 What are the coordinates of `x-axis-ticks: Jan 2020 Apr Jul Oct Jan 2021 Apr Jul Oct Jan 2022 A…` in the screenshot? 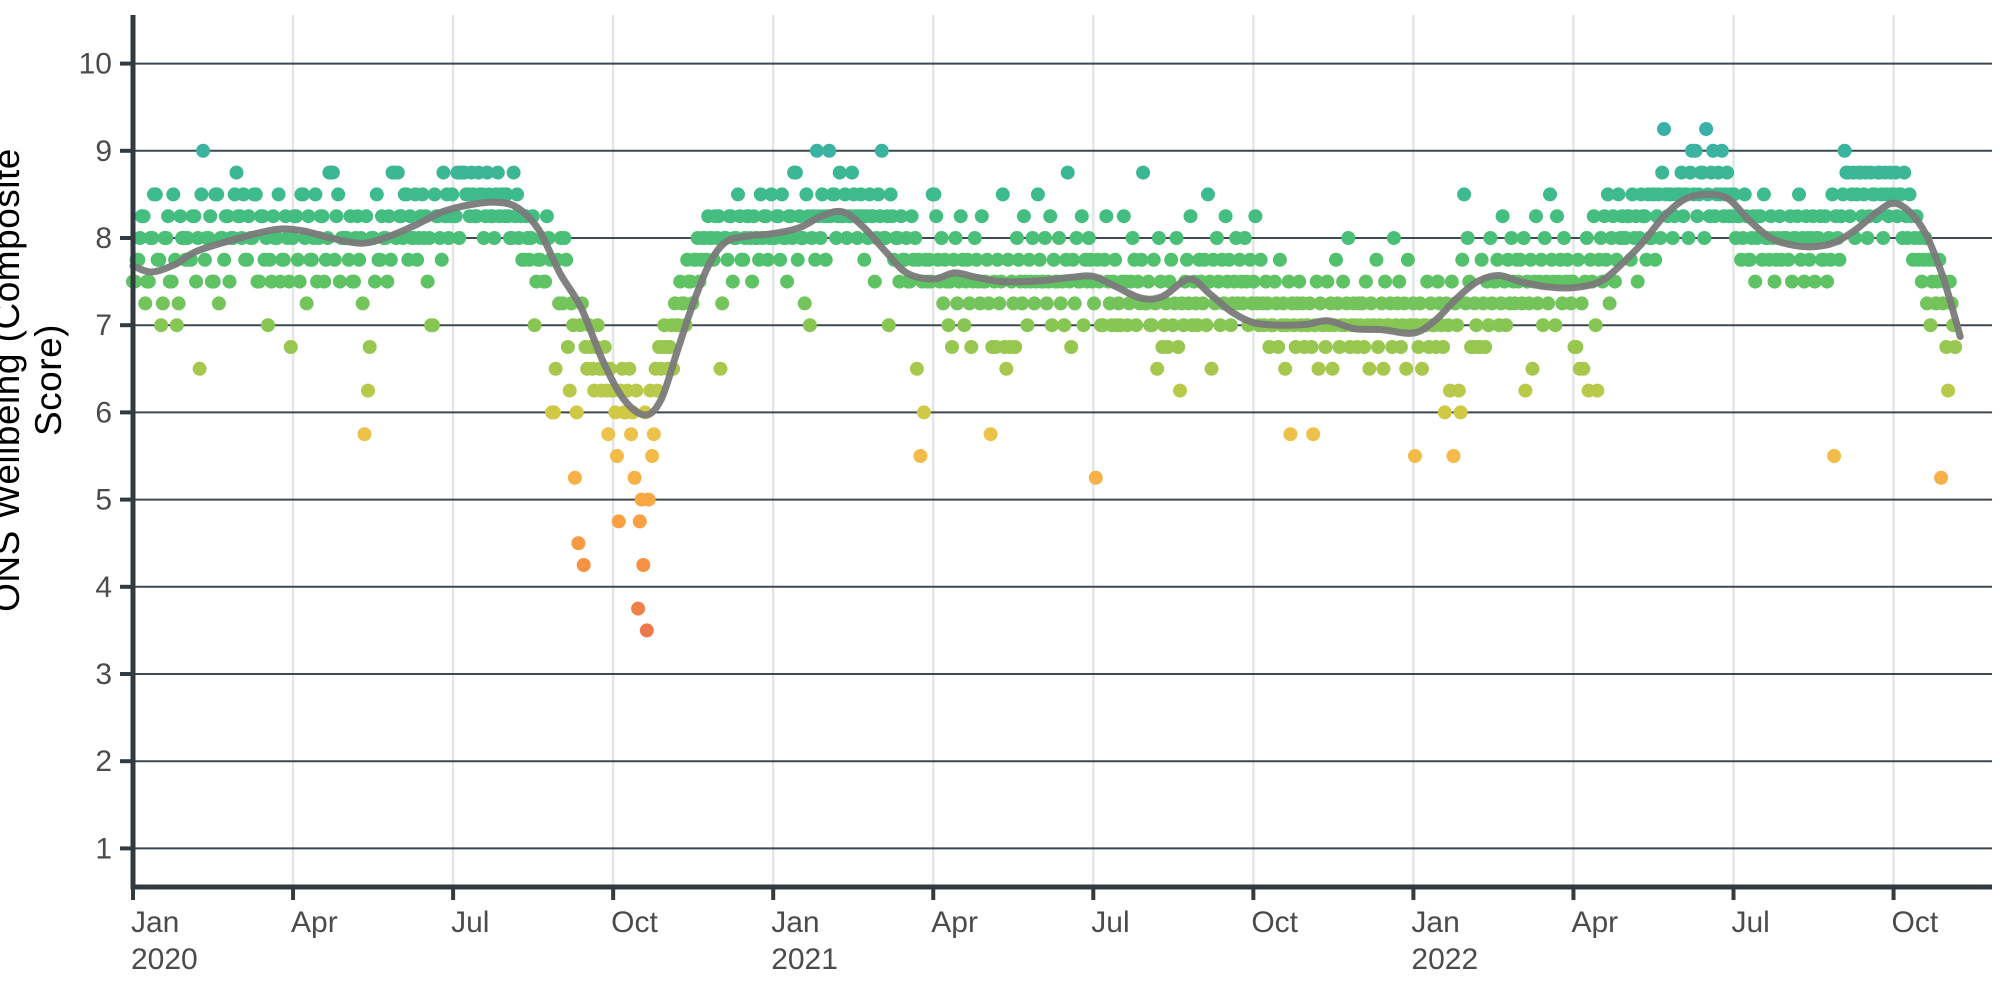 It's located at (1035, 931).